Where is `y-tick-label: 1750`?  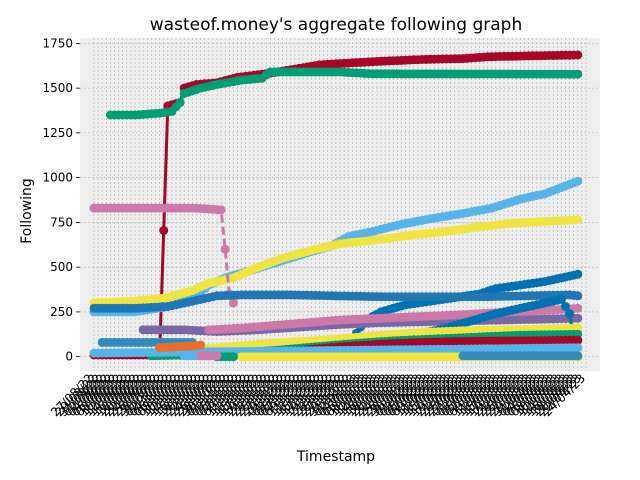 y-tick-label: 1750 is located at coordinates (57, 43).